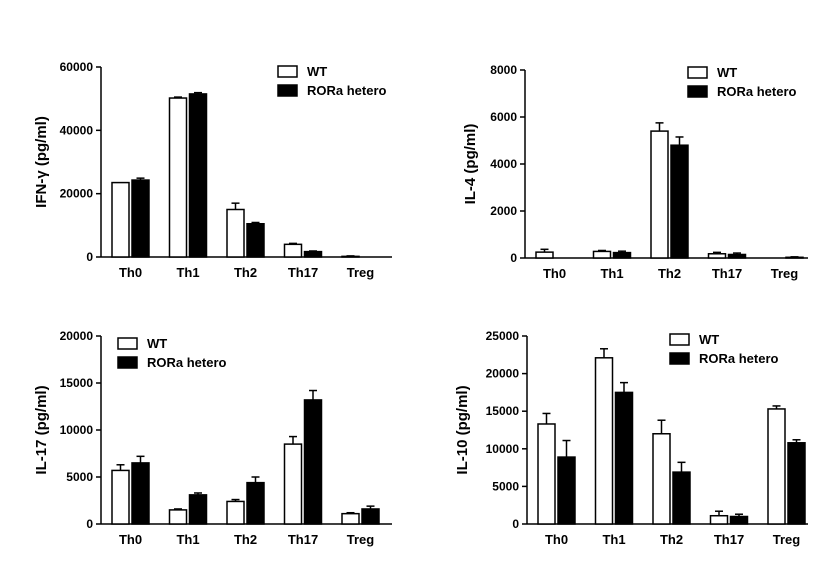 The height and width of the screenshot is (579, 838). What do you see at coordinates (503, 336) in the screenshot?
I see `y-tick-label: 25000` at bounding box center [503, 336].